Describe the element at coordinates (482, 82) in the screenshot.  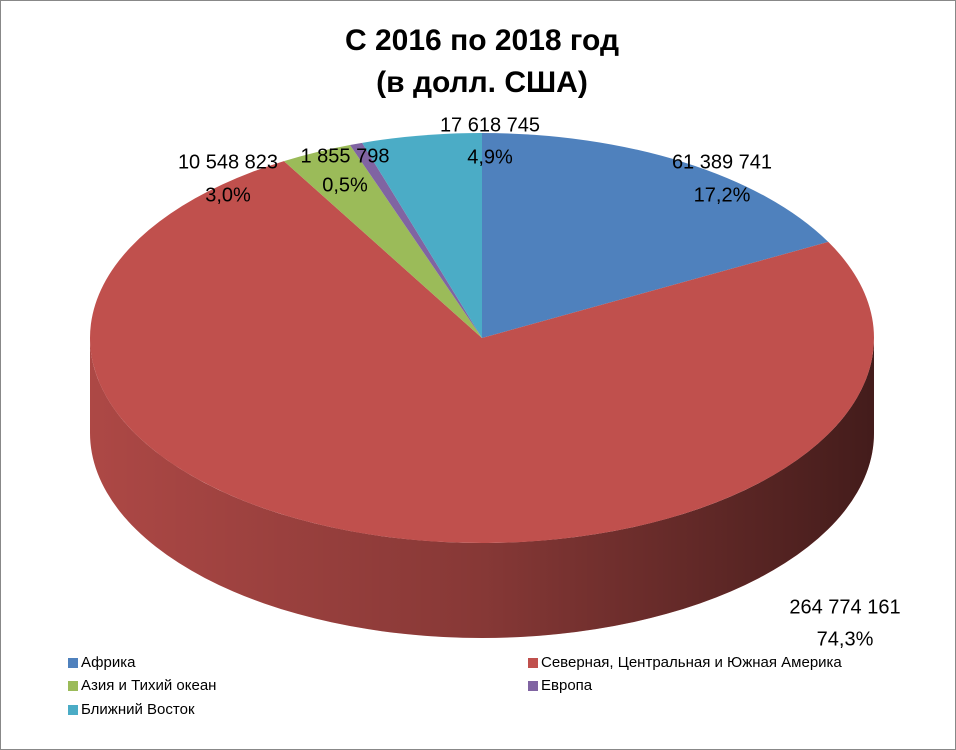
I see `chart-subtitle: (в долл. США)` at that location.